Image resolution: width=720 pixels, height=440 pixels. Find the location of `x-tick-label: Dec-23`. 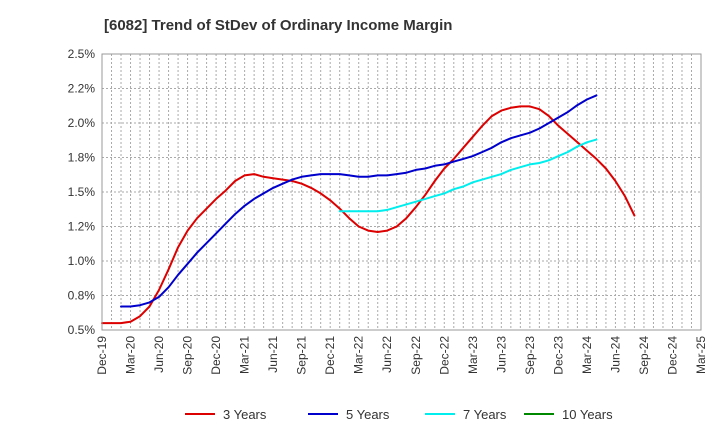

x-tick-label: Dec-23 is located at coordinates (558, 355).